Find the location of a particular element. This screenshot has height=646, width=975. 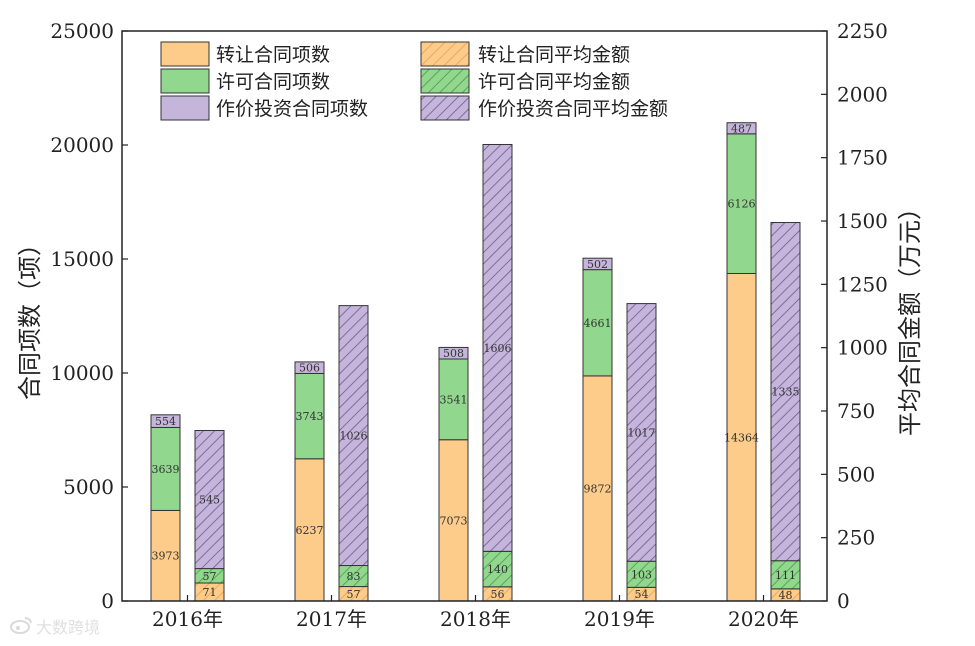

legend-label: 转让合同平均金额 is located at coordinates (554, 55).